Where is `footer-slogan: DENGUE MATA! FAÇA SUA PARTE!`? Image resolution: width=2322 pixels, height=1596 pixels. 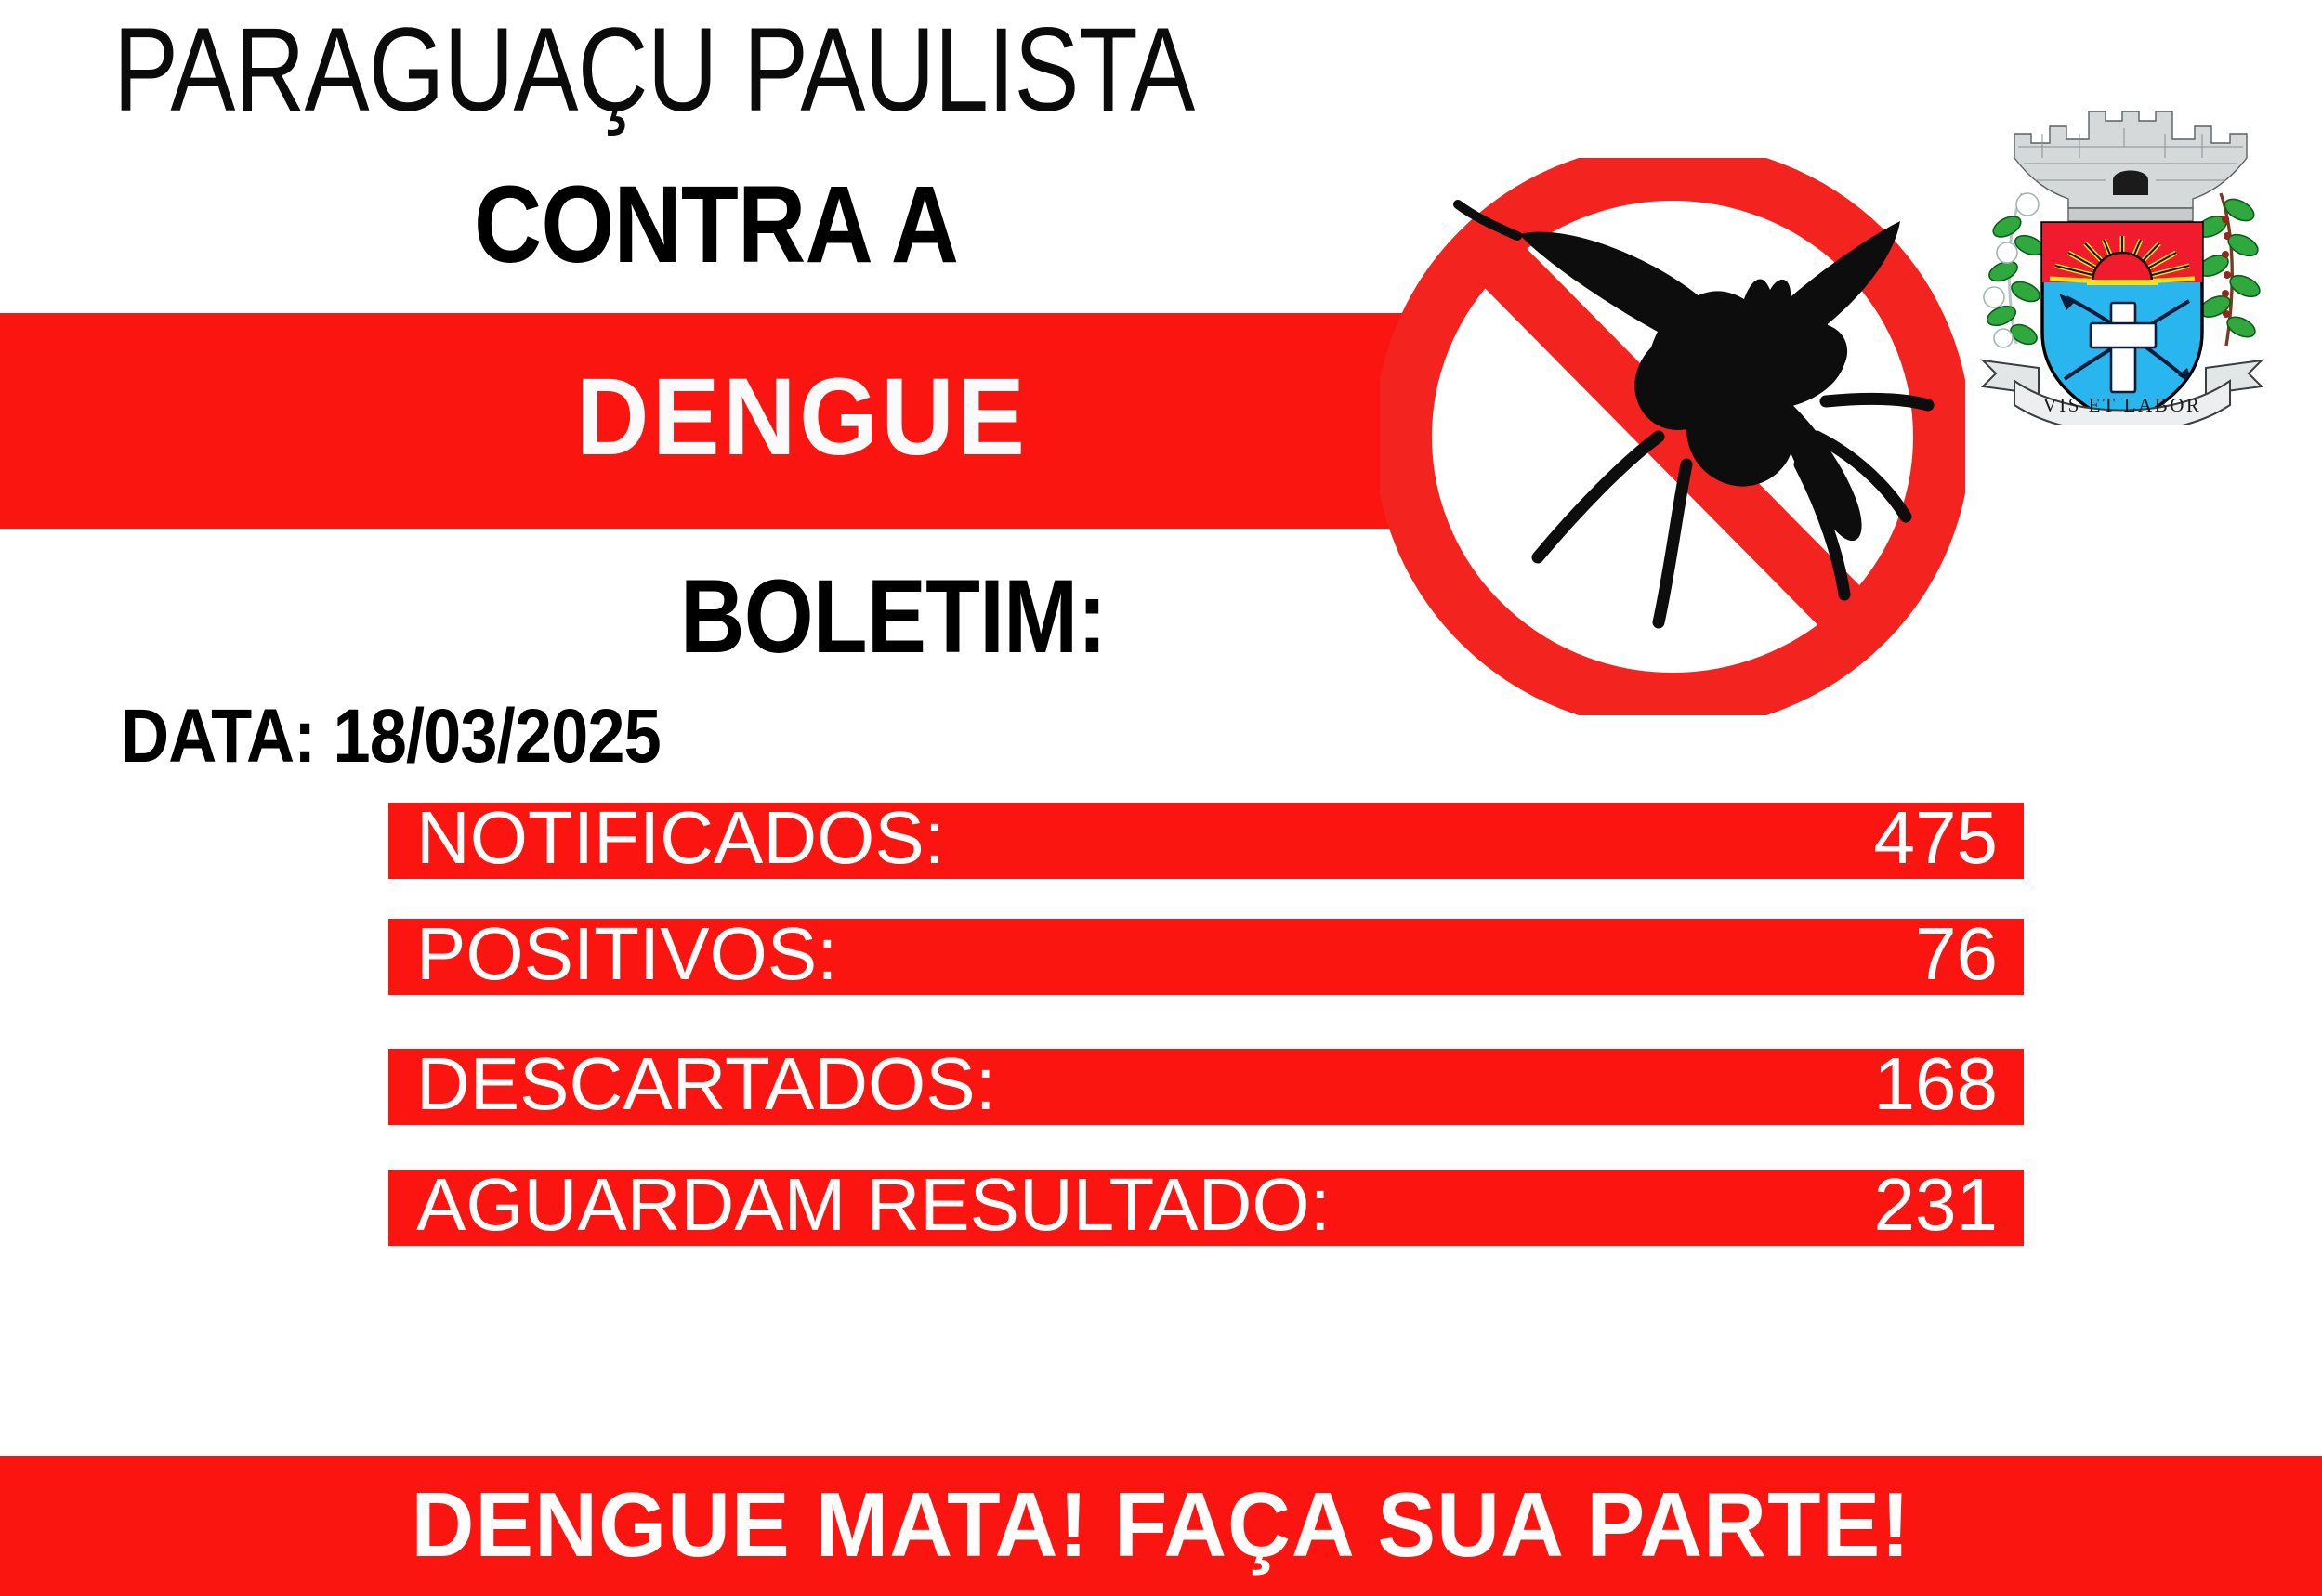 footer-slogan: DENGUE MATA! FAÇA SUA PARTE! is located at coordinates (1161, 1525).